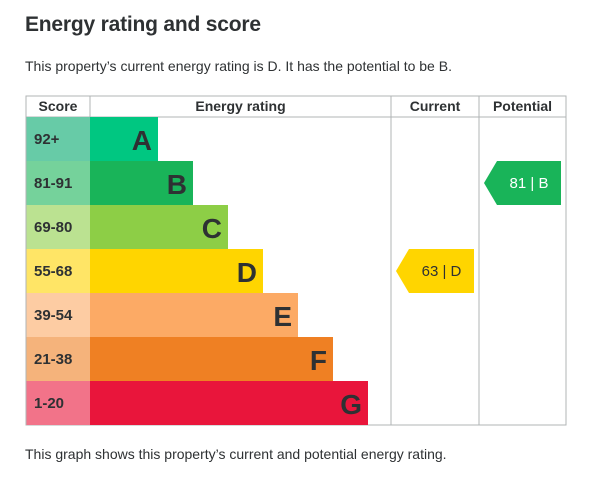  I want to click on score-range-label: 1-20, so click(49, 403).